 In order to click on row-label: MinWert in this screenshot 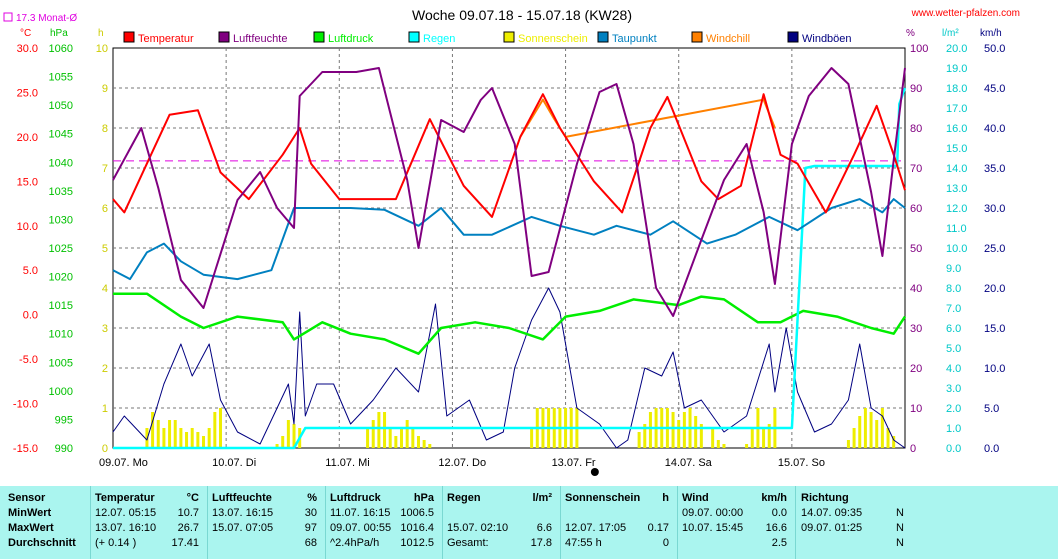, I will do `click(30, 513)`.